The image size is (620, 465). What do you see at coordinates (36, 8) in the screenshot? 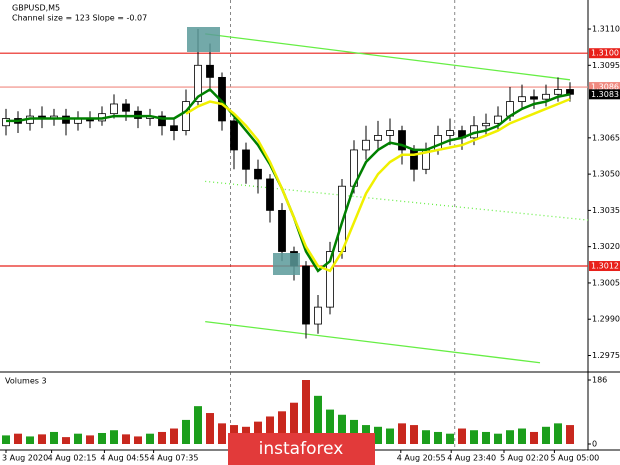
I see `chart-title: GBPUSD,M5` at bounding box center [36, 8].